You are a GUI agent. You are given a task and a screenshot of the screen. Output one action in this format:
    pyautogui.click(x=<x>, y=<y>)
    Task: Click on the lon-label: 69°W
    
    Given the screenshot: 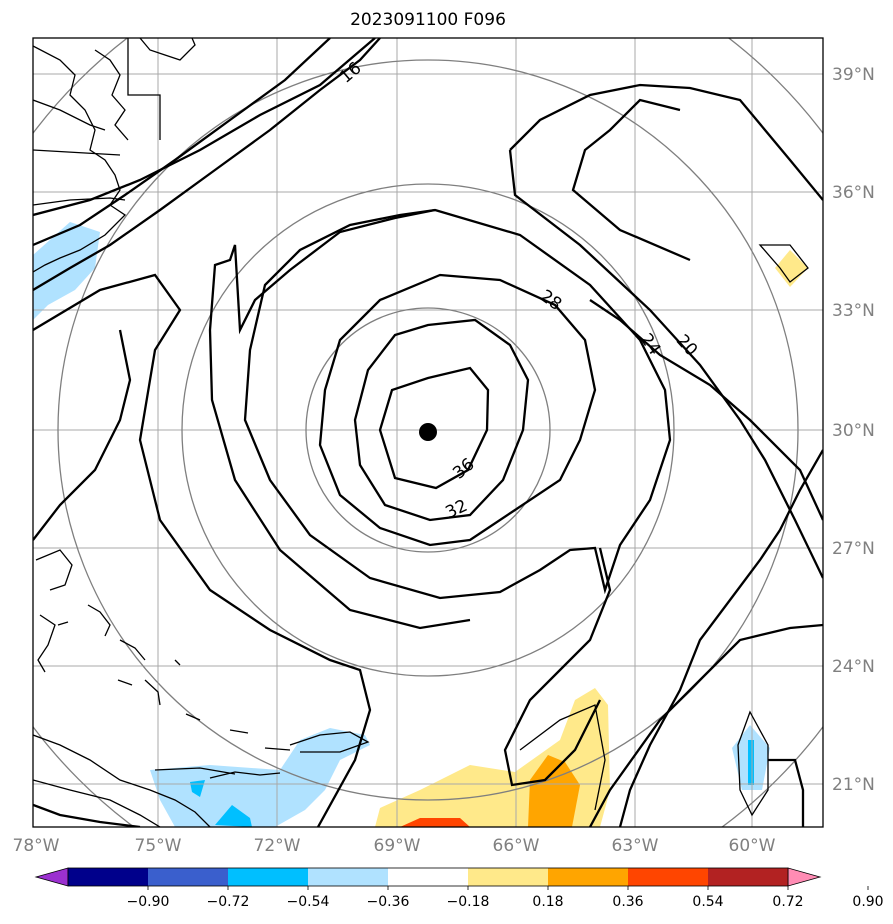 What is the action you would take?
    pyautogui.click(x=397, y=846)
    